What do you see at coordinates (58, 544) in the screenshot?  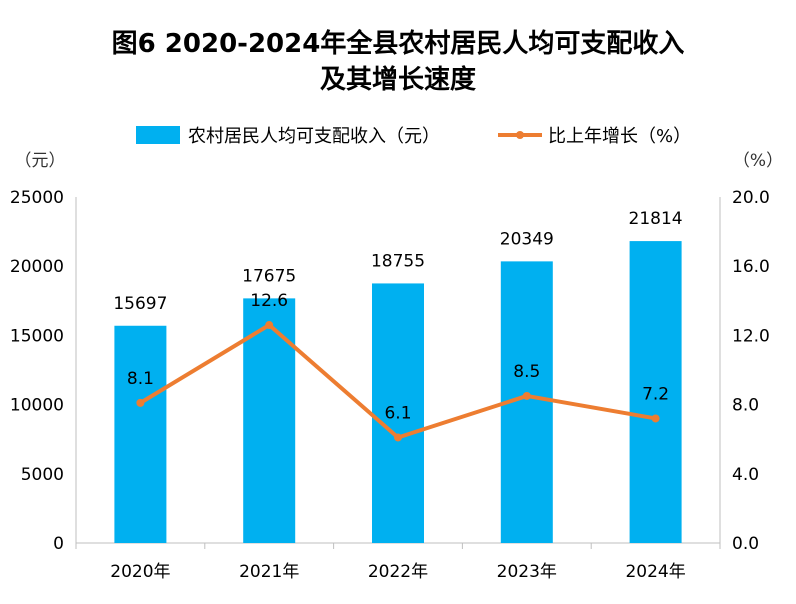 I see `left-tick-label: 0` at bounding box center [58, 544].